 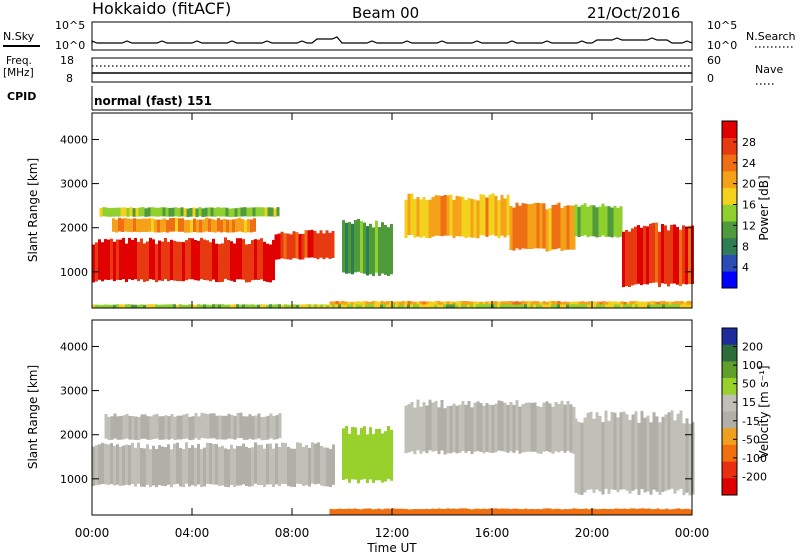 I want to click on velocity-colorbar-tick-label: 50, so click(x=749, y=384).